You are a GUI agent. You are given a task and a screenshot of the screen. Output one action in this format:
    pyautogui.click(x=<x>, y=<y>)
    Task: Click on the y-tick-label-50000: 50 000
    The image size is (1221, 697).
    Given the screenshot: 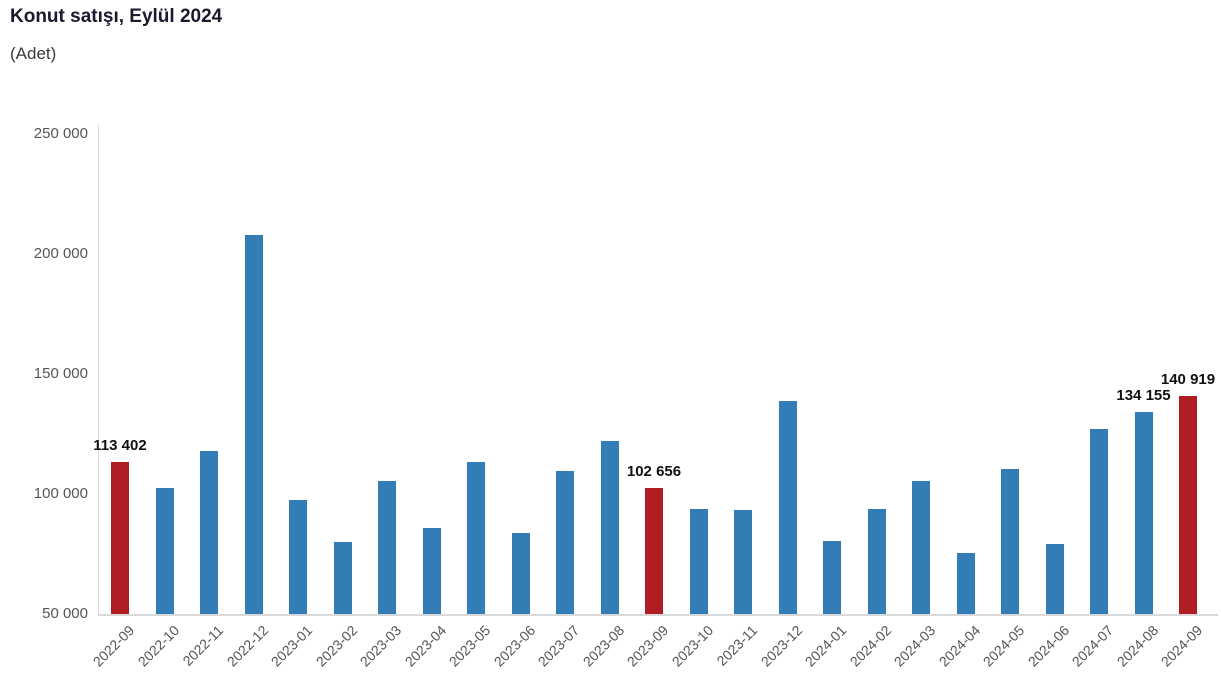 What is the action you would take?
    pyautogui.click(x=65, y=613)
    